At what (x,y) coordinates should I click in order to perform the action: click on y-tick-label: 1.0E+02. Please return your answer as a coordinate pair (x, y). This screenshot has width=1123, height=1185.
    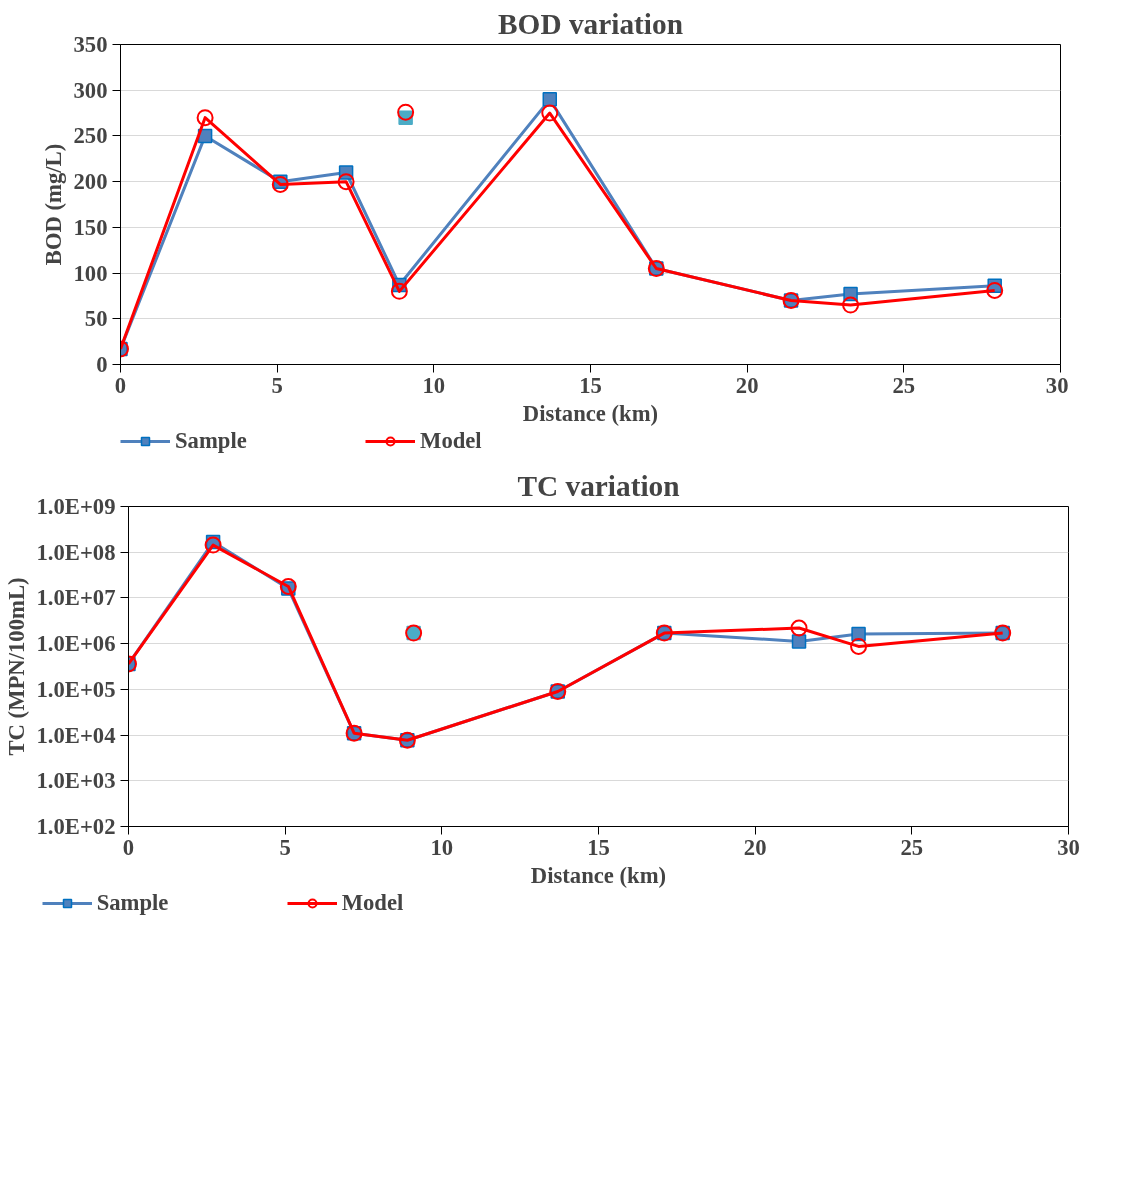
    Looking at the image, I should click on (76, 826).